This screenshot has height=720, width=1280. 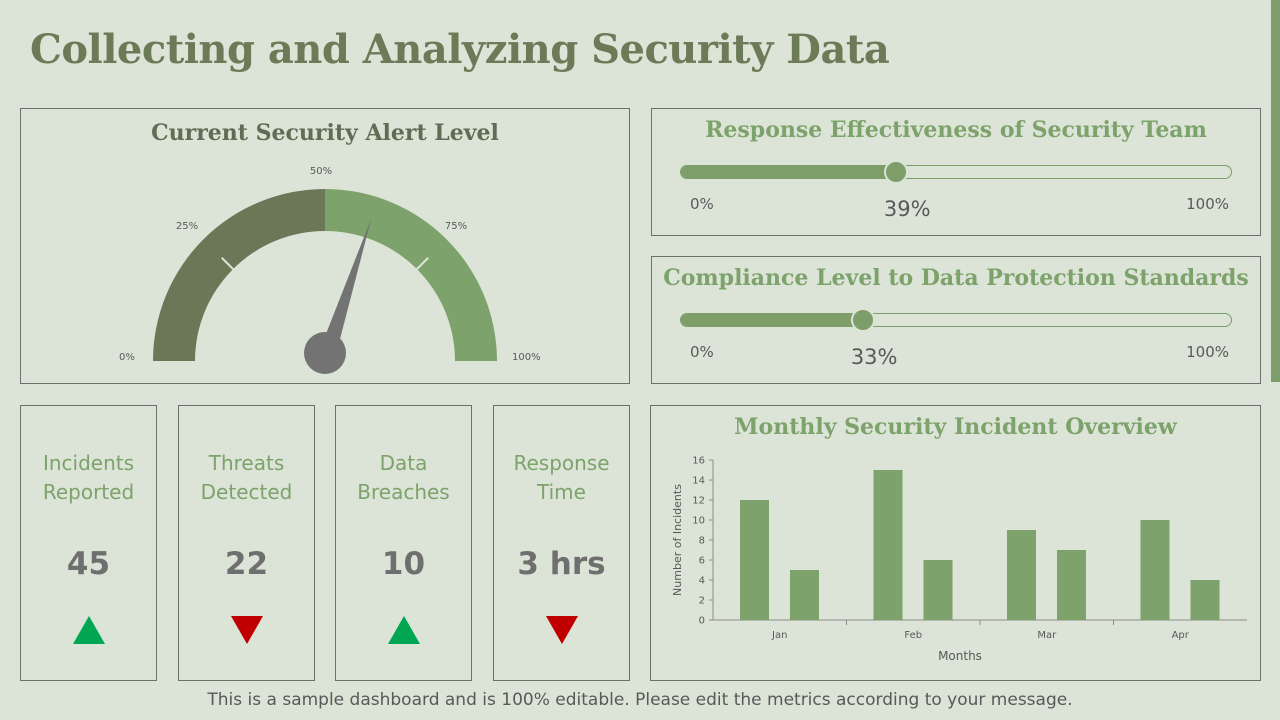 I want to click on kpi-label: Incidents Reported, so click(x=88, y=478).